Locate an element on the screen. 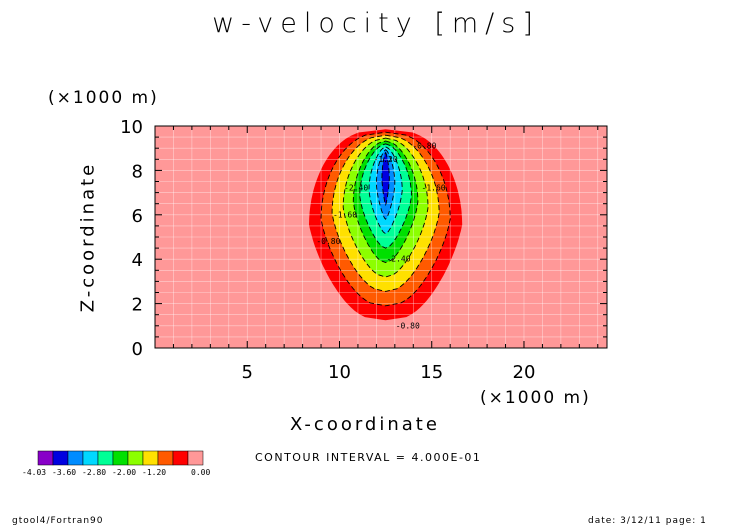 This screenshot has height=532, width=752. y-axis-multiplier: (×1000 m) is located at coordinates (103, 98).